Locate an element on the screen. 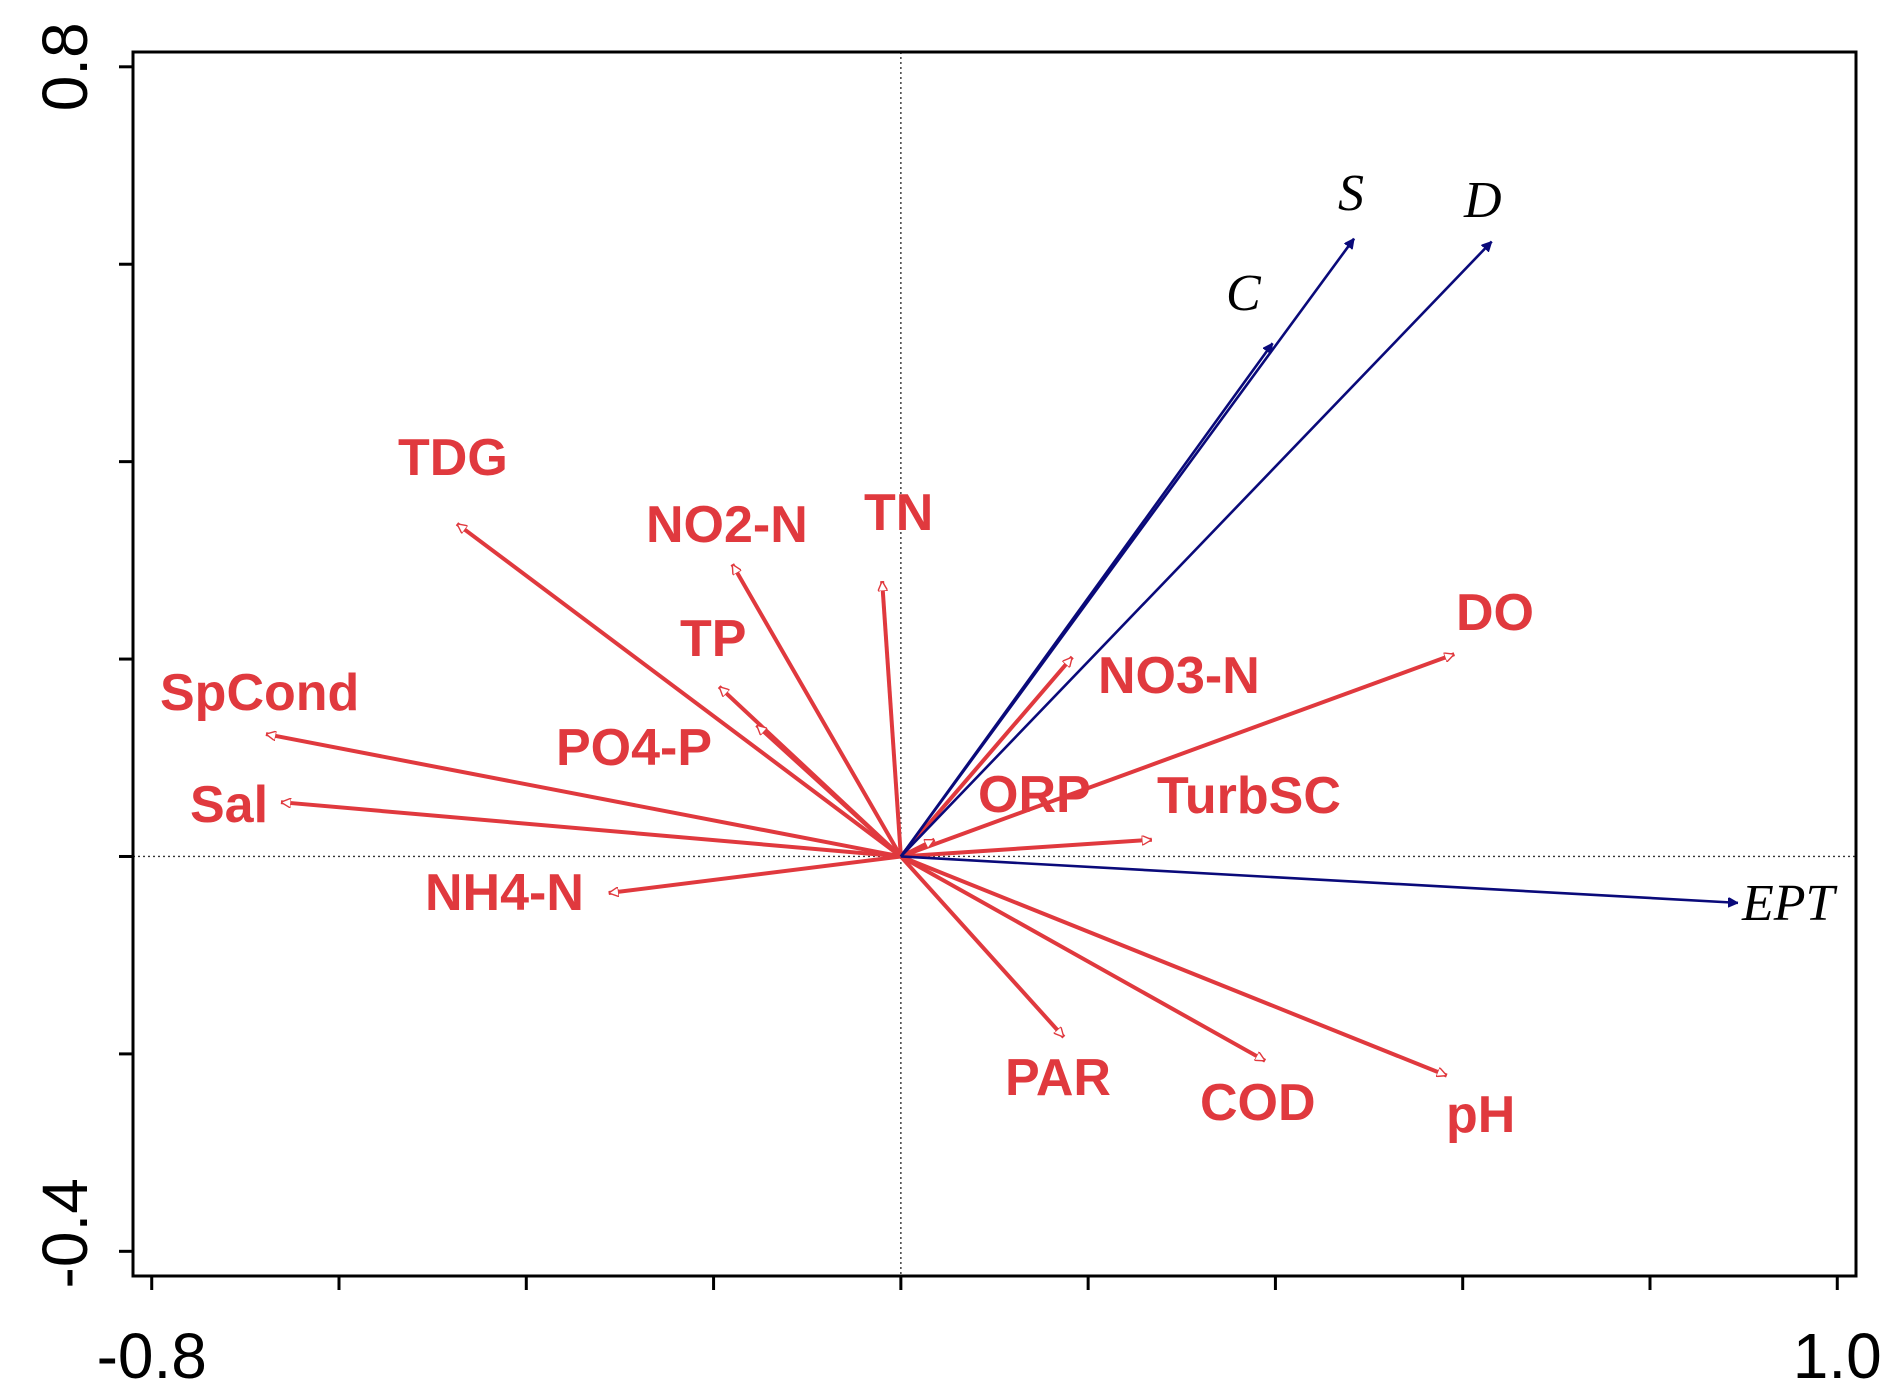 The height and width of the screenshot is (1386, 1884). label-sal: Sal is located at coordinates (229, 805).